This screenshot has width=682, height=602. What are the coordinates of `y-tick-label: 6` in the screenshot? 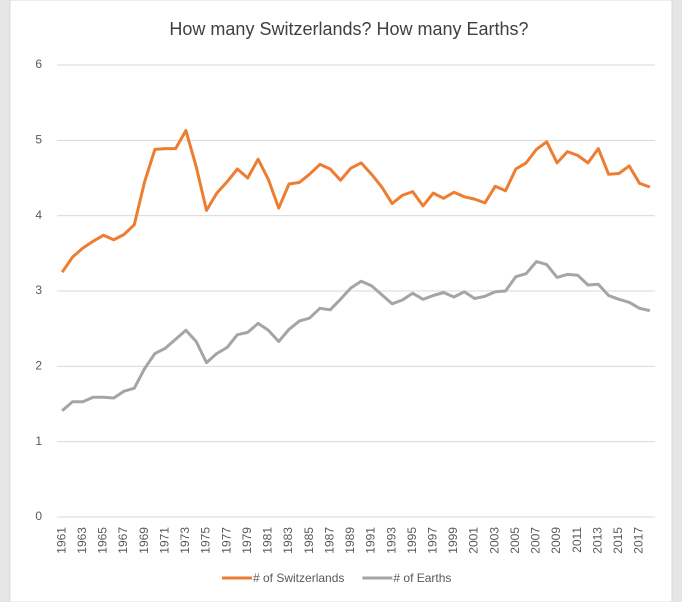 It's located at (38, 64).